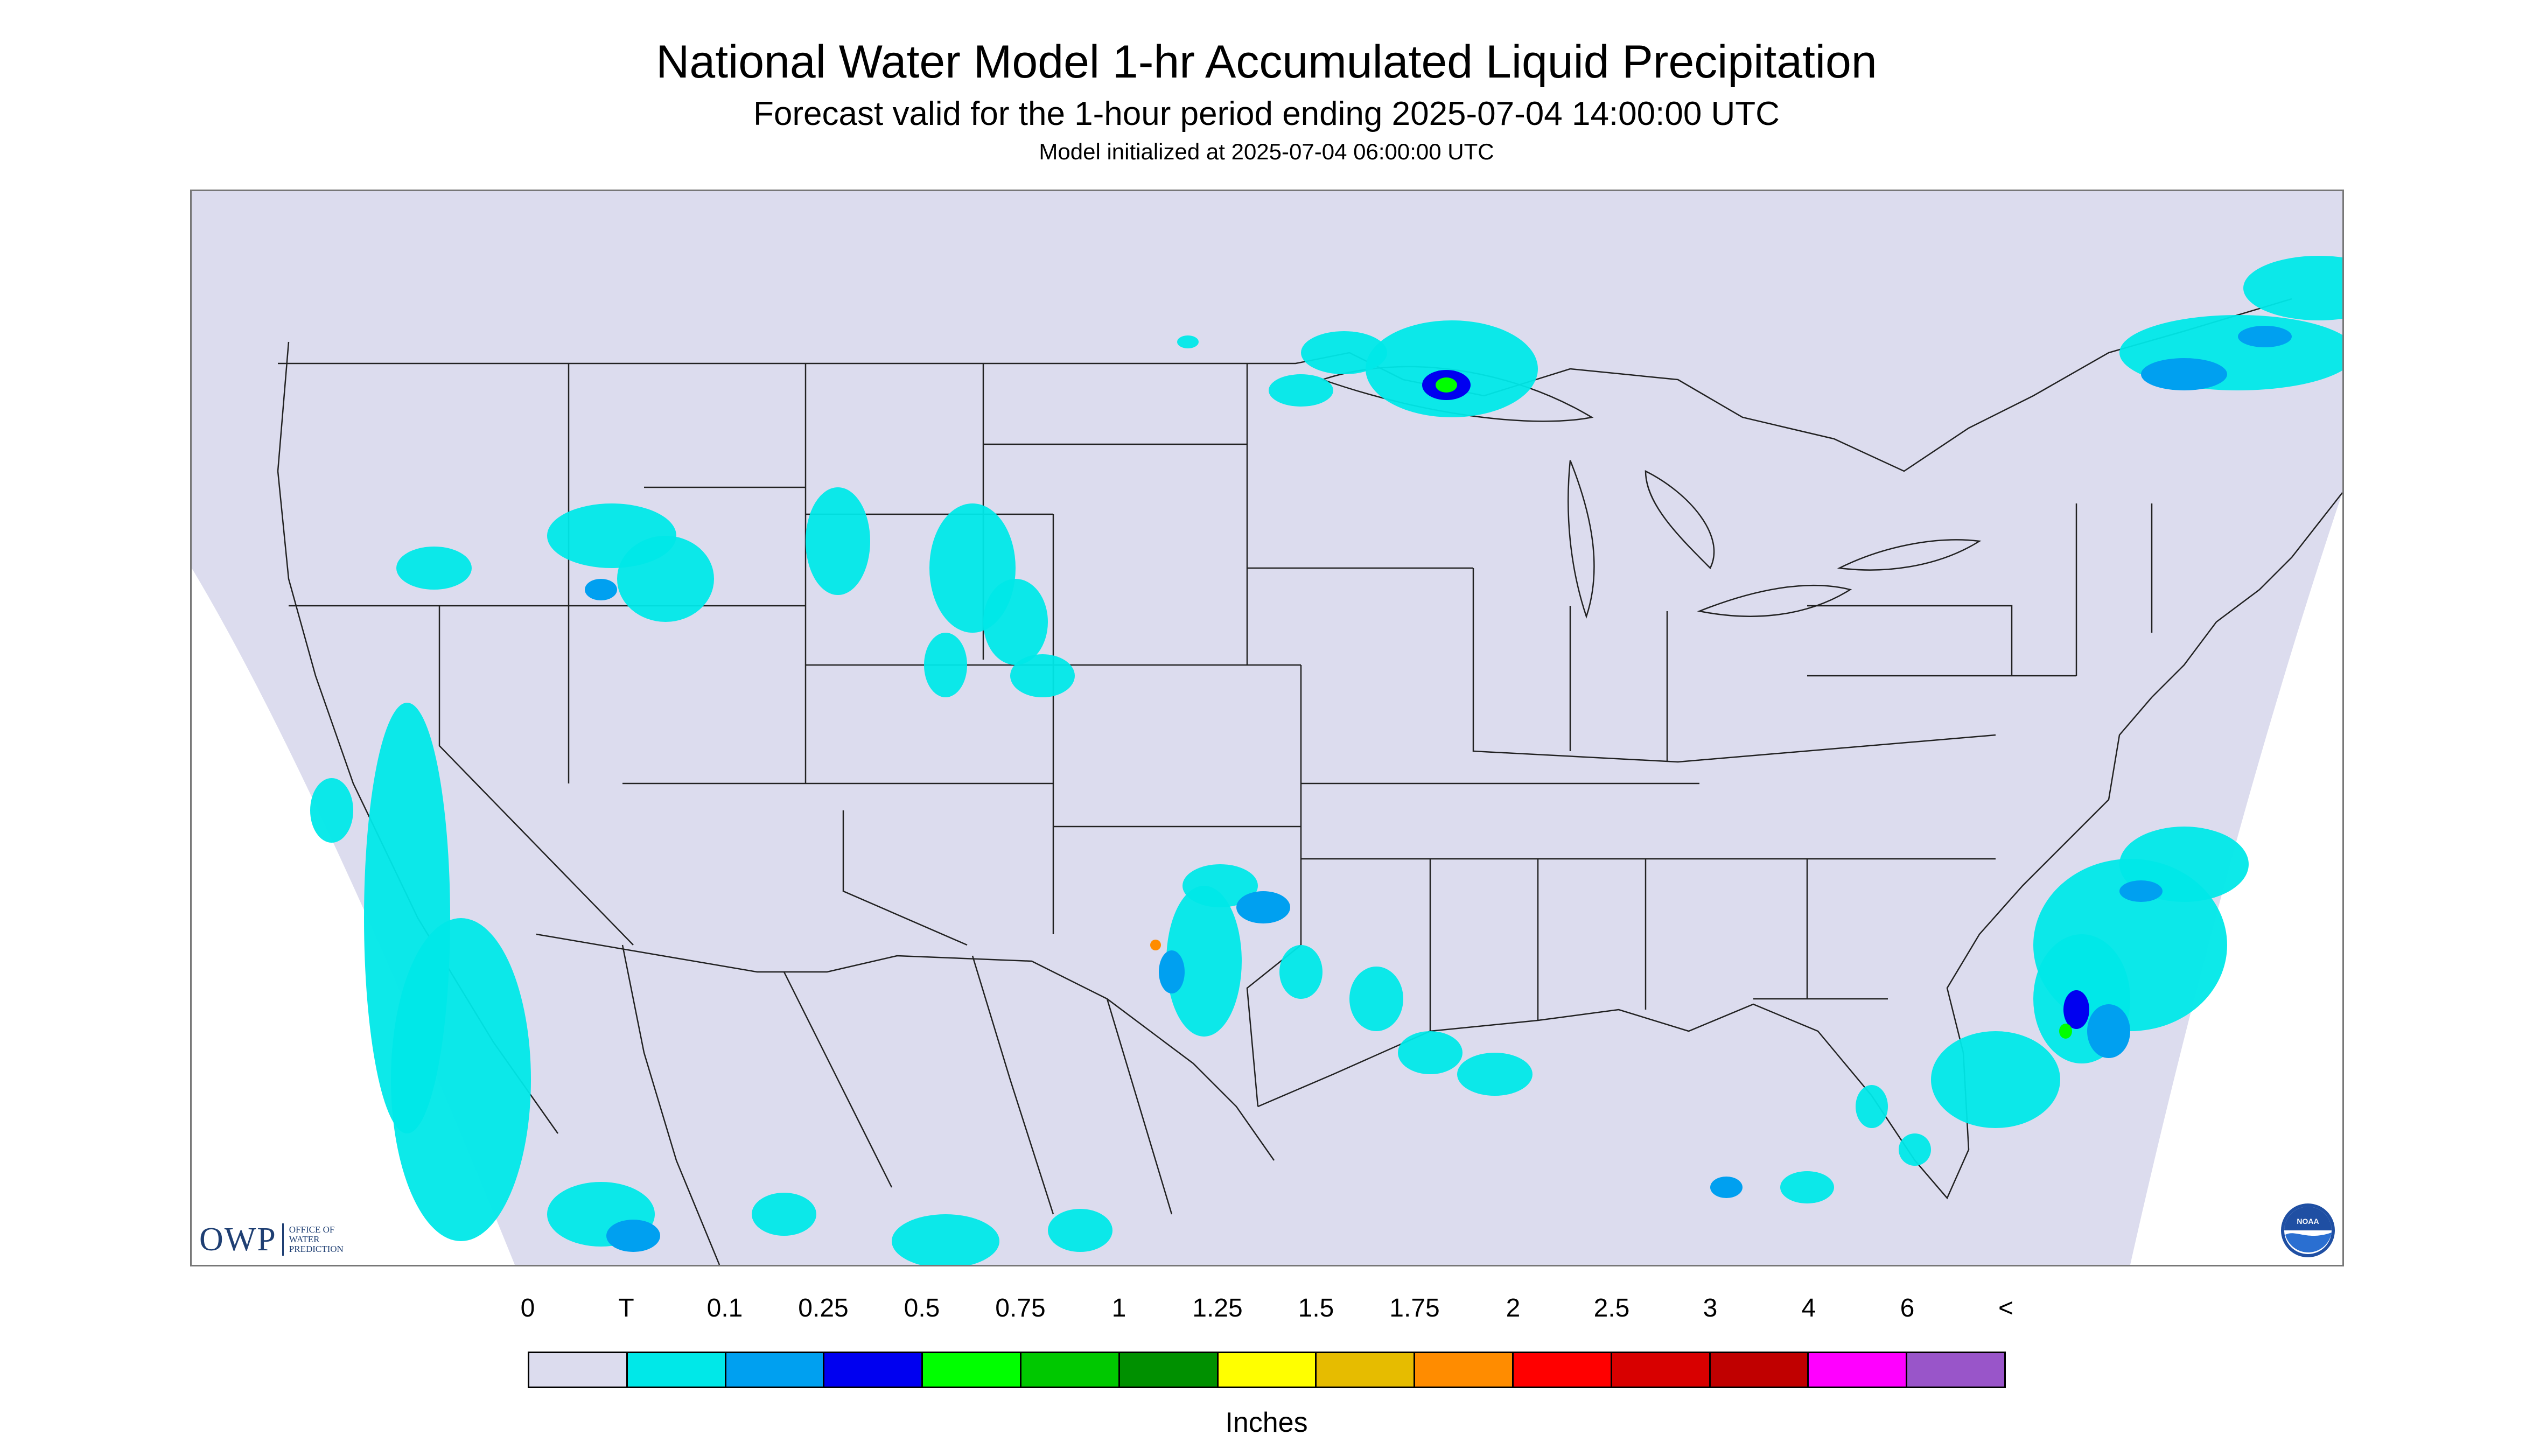 Image resolution: width=2533 pixels, height=1456 pixels. I want to click on legend-tick-label: 4, so click(1809, 1308).